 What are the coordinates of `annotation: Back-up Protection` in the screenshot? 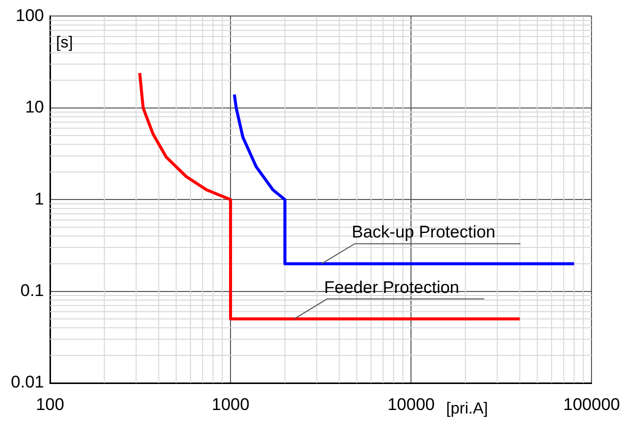 It's located at (424, 232).